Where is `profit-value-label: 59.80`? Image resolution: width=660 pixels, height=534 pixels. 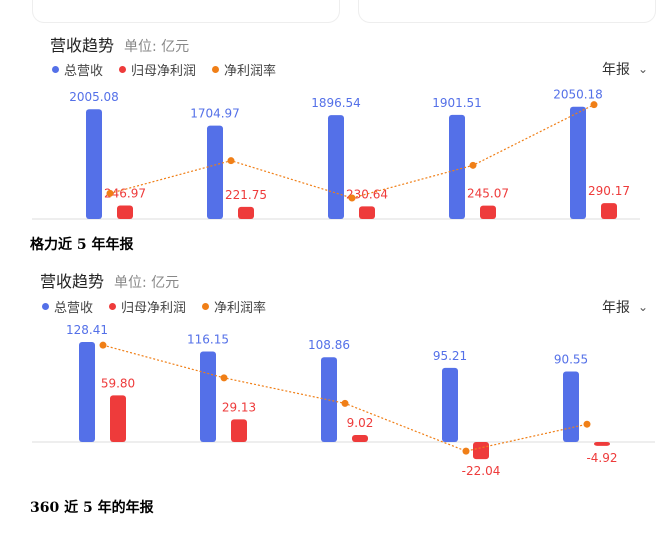
profit-value-label: 59.80 is located at coordinates (118, 383).